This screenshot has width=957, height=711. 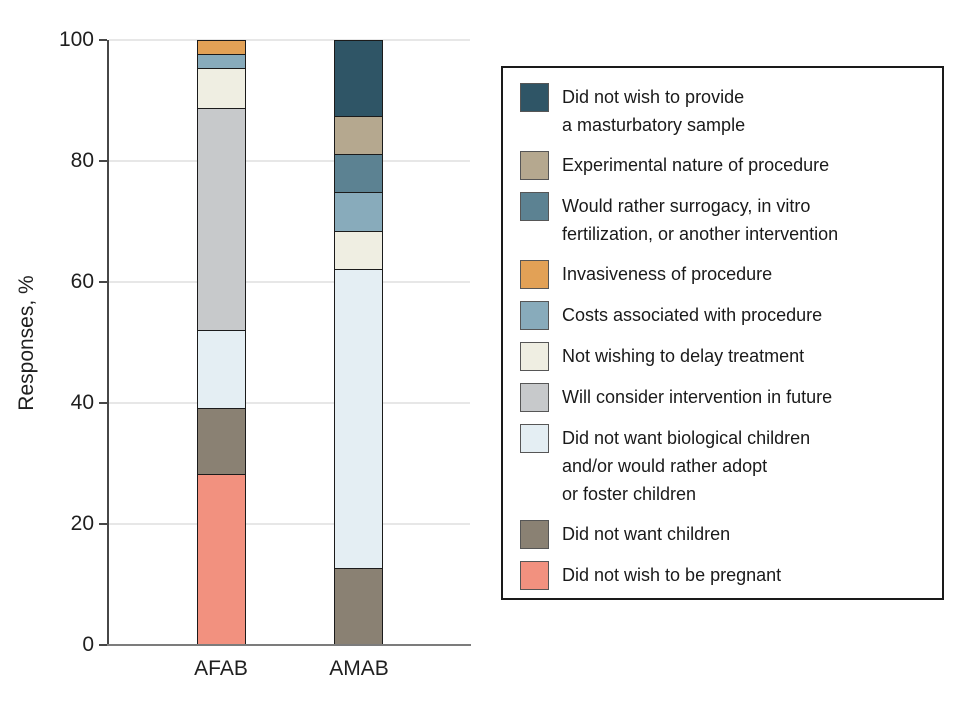 I want to click on legend-label-line: a masturbatory sample, so click(x=654, y=125).